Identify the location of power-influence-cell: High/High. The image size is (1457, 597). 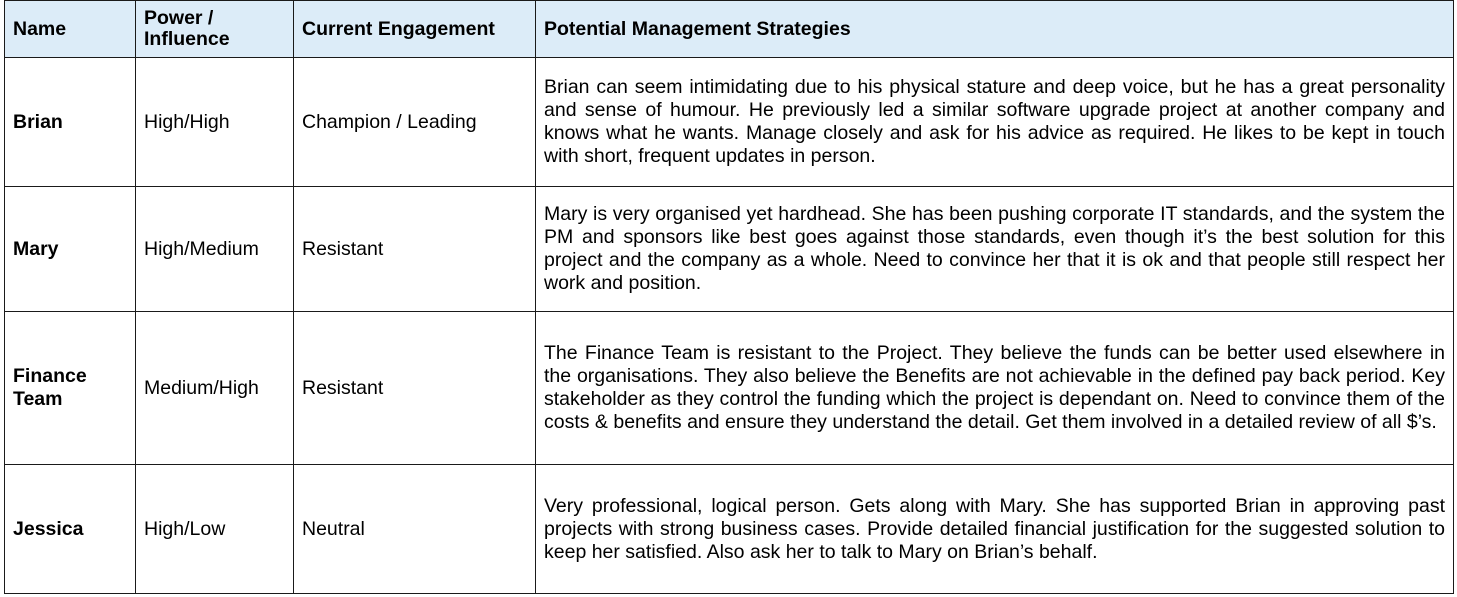
(214, 122).